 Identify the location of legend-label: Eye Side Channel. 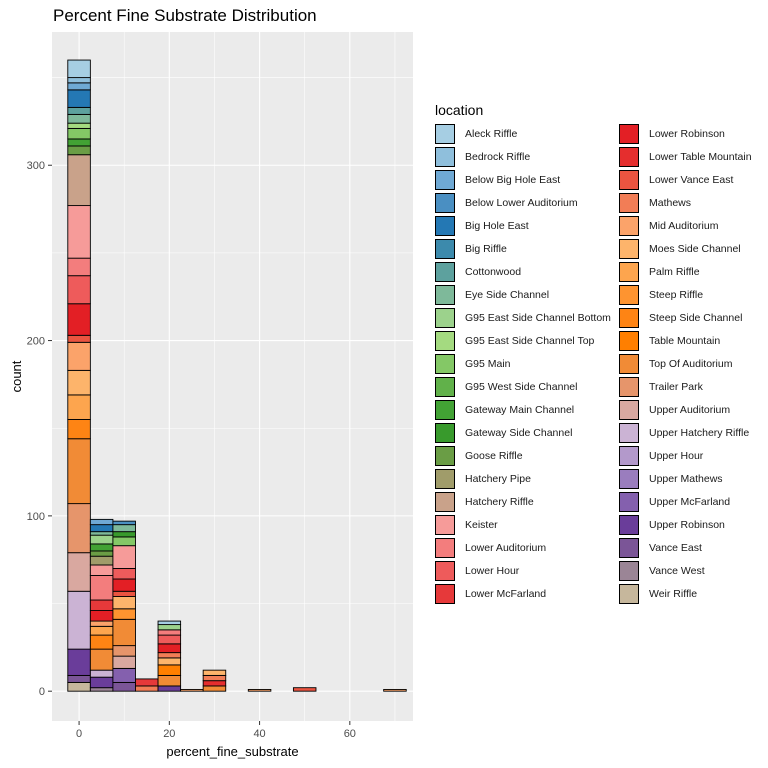
(507, 294).